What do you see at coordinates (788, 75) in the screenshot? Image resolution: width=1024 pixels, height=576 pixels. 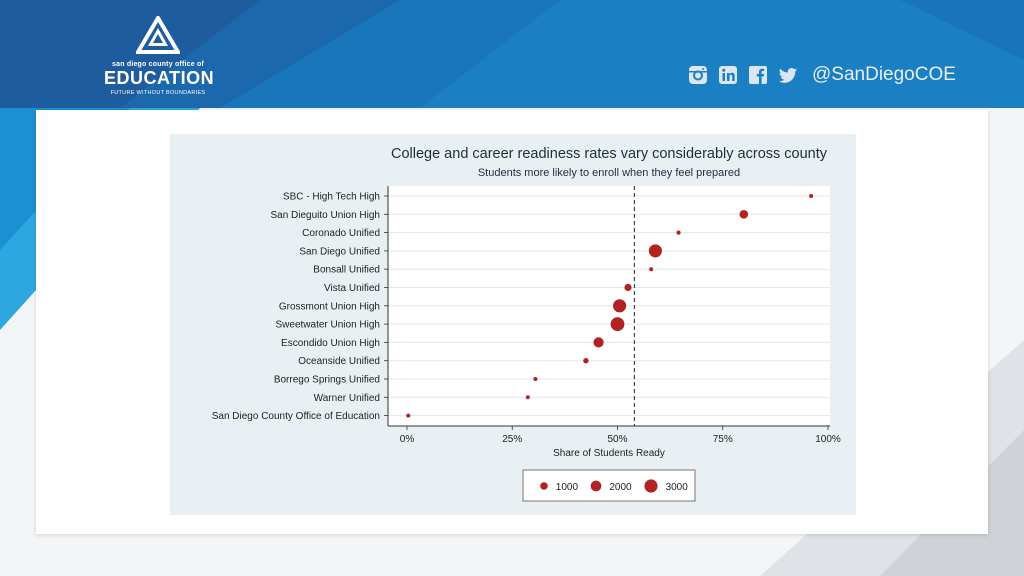 I see `twitter-icon` at bounding box center [788, 75].